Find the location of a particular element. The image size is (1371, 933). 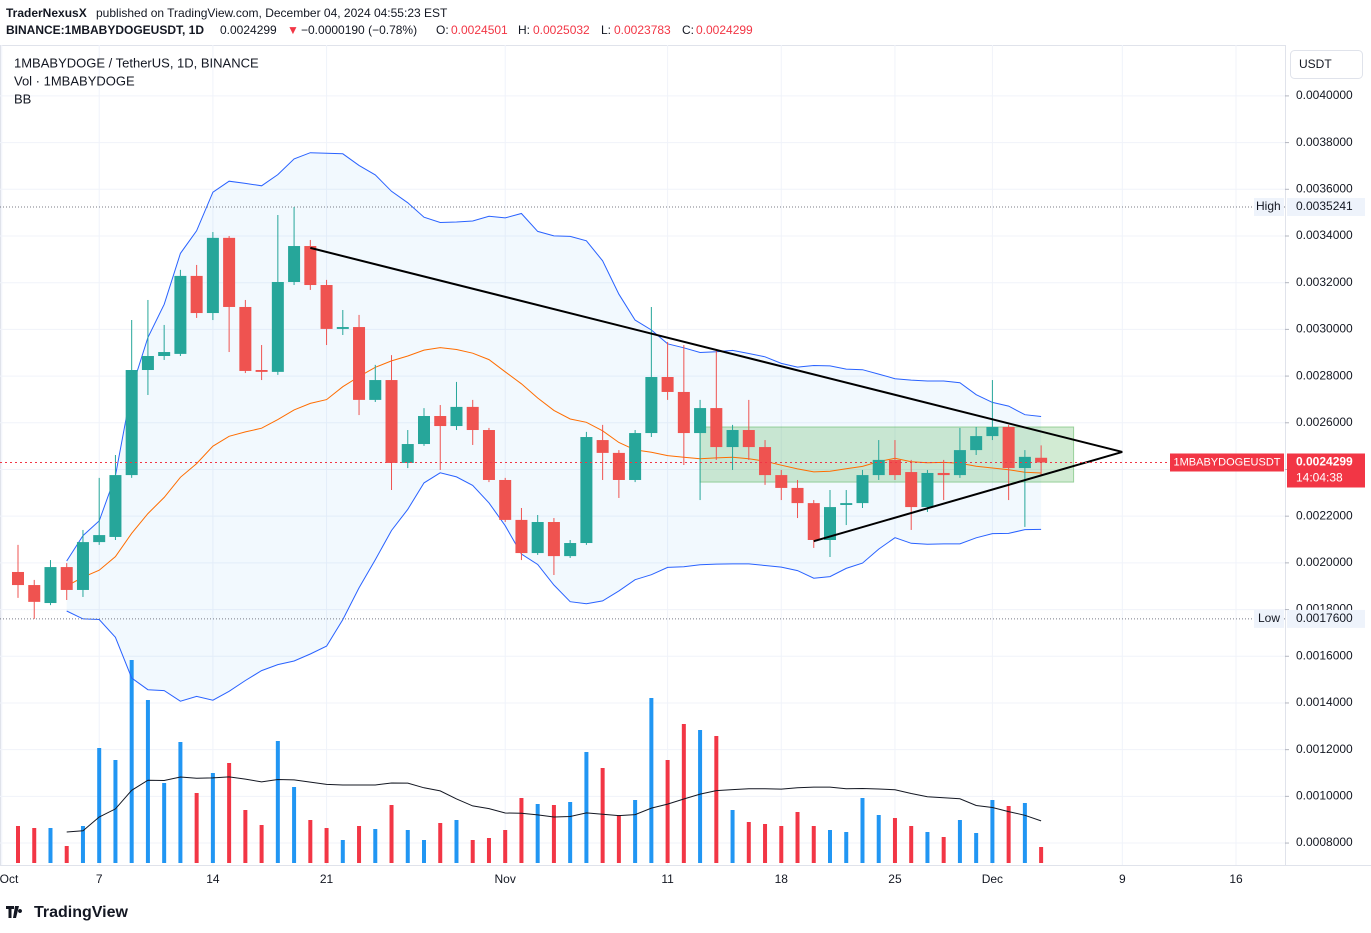

x-tick-label: 25 is located at coordinates (895, 879).